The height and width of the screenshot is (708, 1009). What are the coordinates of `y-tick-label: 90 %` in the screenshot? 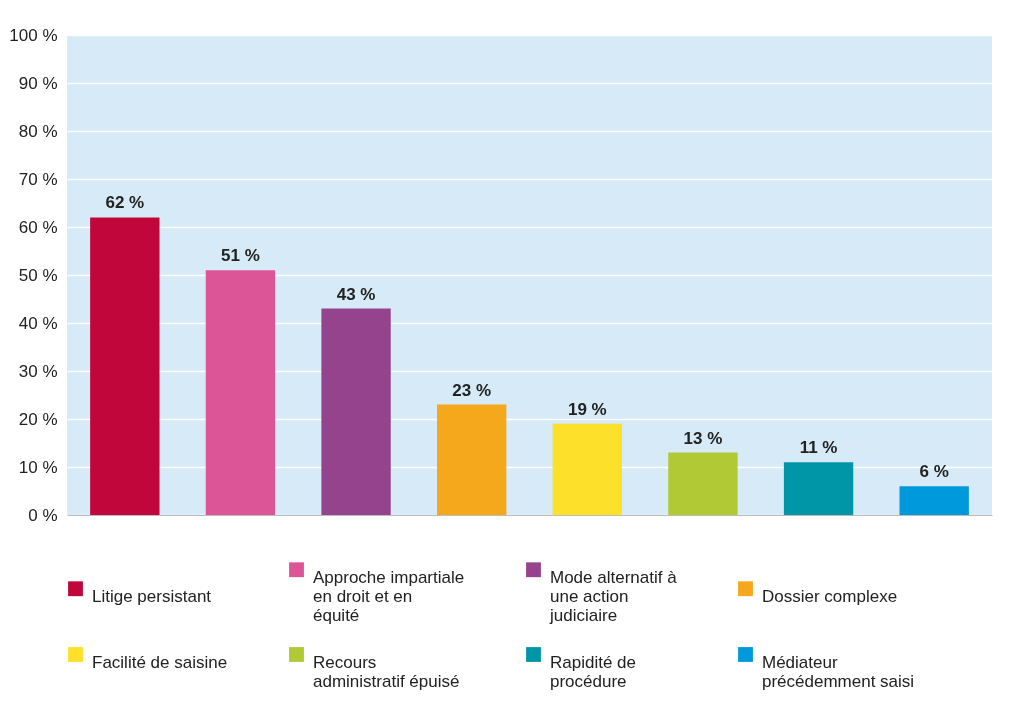 It's located at (38, 83).